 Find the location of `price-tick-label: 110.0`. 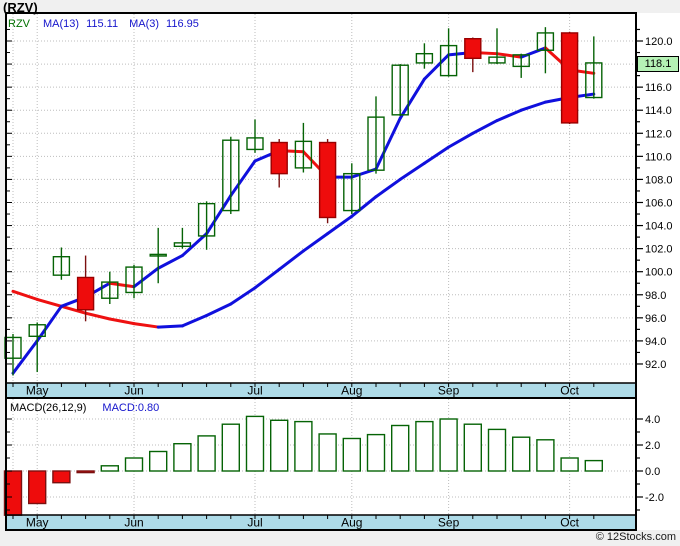

price-tick-label: 110.0 is located at coordinates (658, 157).